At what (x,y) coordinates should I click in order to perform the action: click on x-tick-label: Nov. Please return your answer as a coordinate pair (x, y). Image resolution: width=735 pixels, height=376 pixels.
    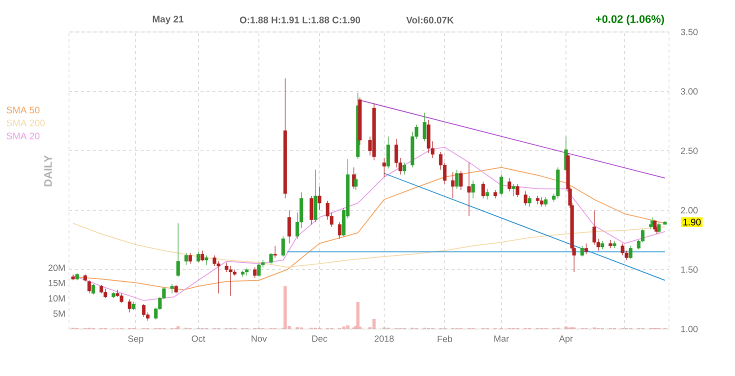
    Looking at the image, I should click on (259, 339).